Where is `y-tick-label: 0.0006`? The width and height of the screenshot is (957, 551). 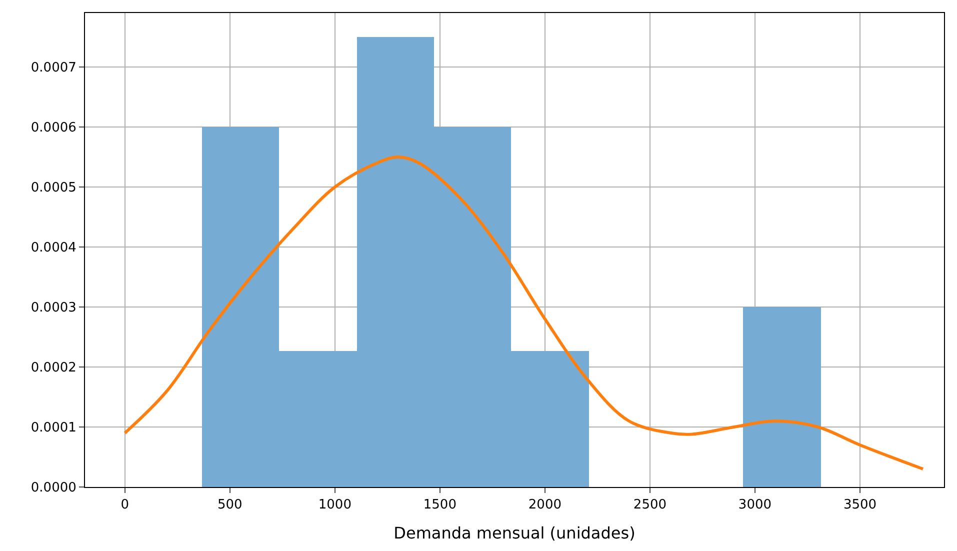
y-tick-label: 0.0006 is located at coordinates (53, 128).